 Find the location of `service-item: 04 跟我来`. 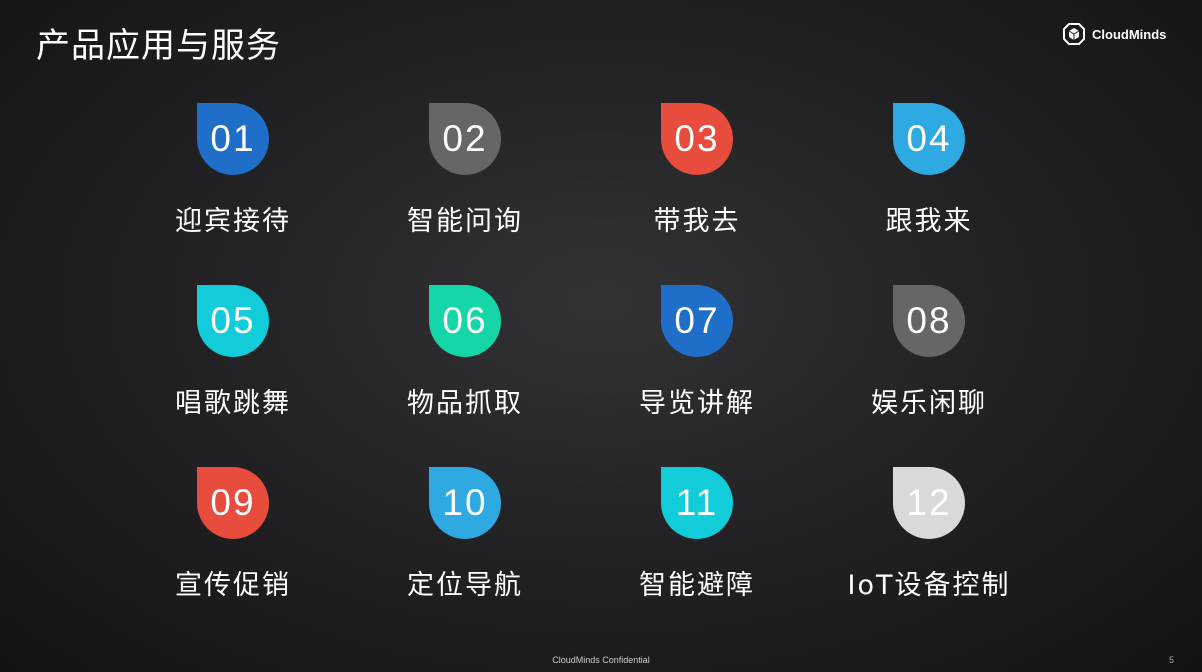

service-item: 04 跟我来 is located at coordinates (929, 170).